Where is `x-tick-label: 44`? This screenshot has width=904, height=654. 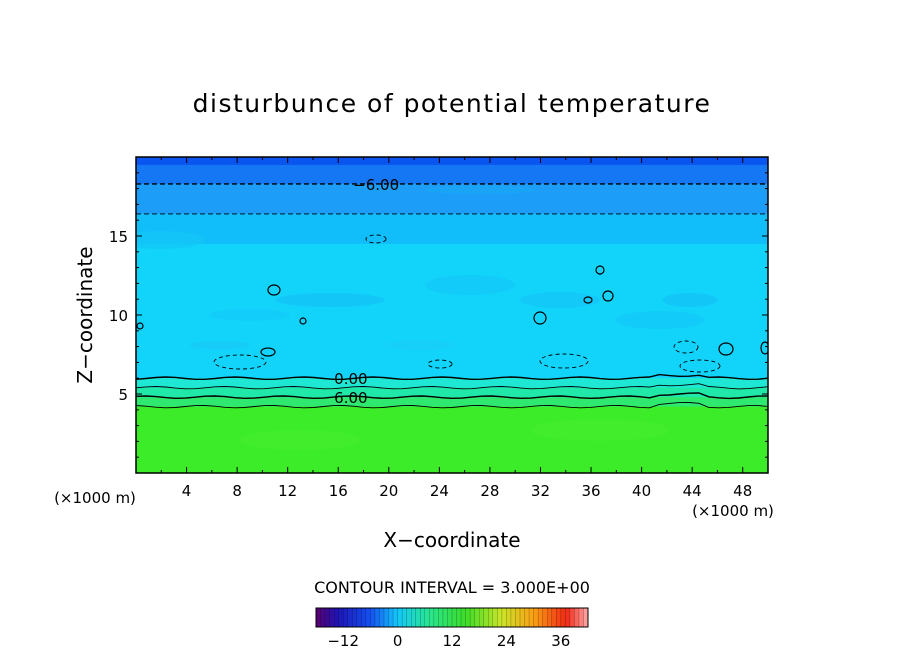
x-tick-label: 44 is located at coordinates (692, 491).